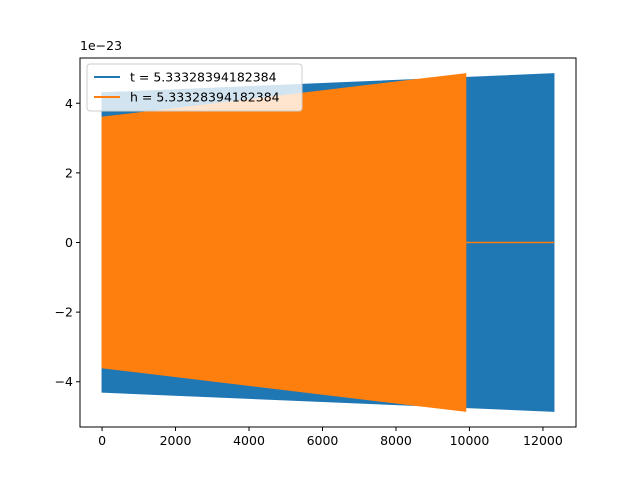 The image size is (640, 480). Describe the element at coordinates (69, 242) in the screenshot. I see `y-tick-label: 0` at that location.